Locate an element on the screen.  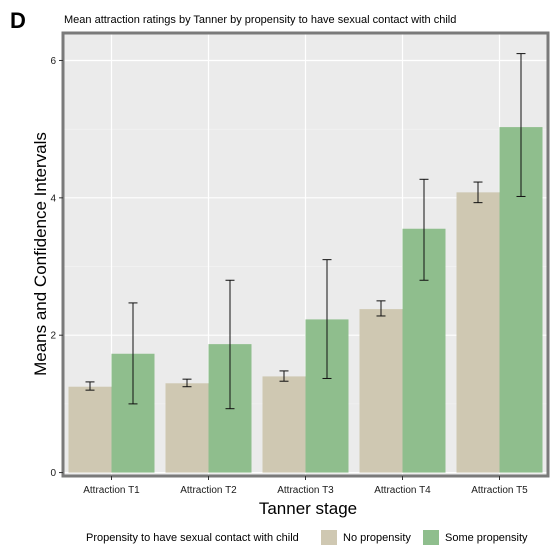
y-tick-label: 6 is located at coordinates (53, 61).